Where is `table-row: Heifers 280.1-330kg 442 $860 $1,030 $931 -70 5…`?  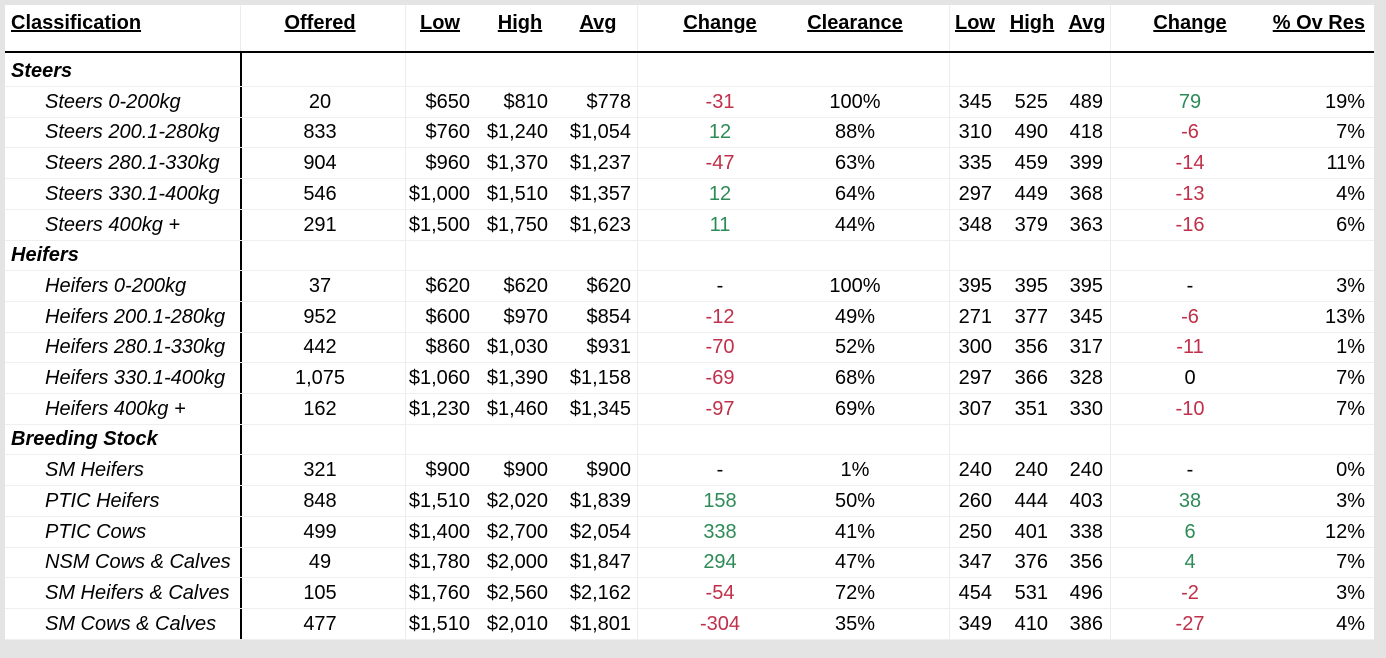 table-row: Heifers 280.1-330kg 442 $860 $1,030 $931 -70 5… is located at coordinates (689, 348).